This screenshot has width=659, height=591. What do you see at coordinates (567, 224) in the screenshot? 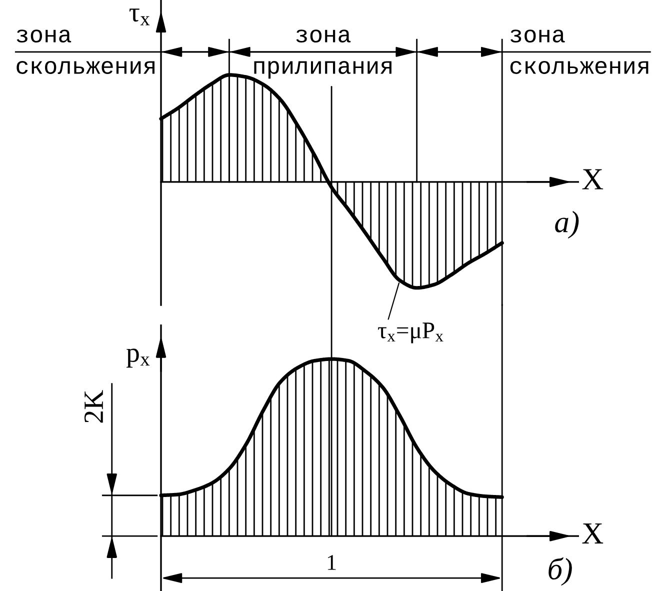
I see `text: а)` at bounding box center [567, 224].